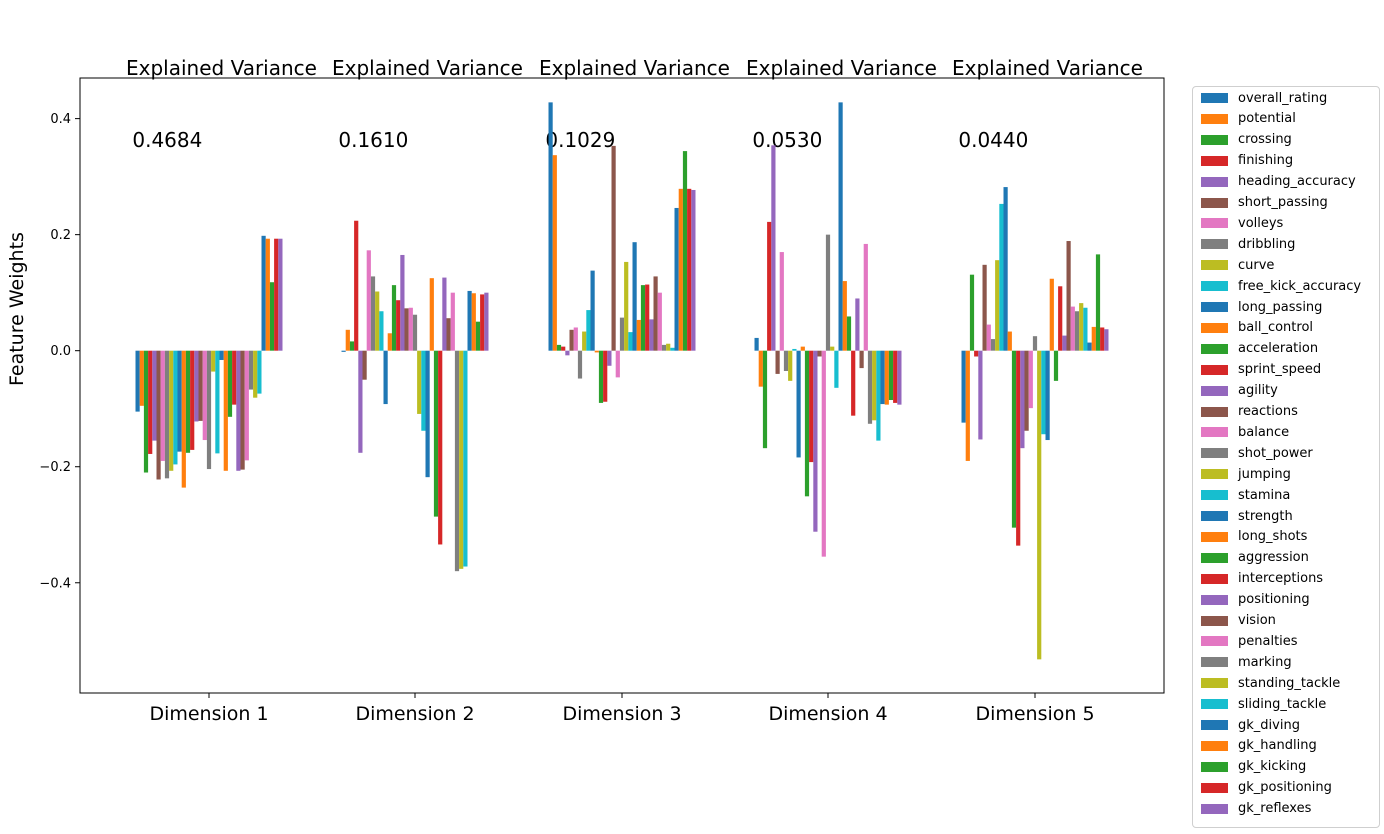 The image size is (1384, 834). Describe the element at coordinates (1102, 339) in the screenshot. I see `bar-gk_positioning-dim5` at that location.